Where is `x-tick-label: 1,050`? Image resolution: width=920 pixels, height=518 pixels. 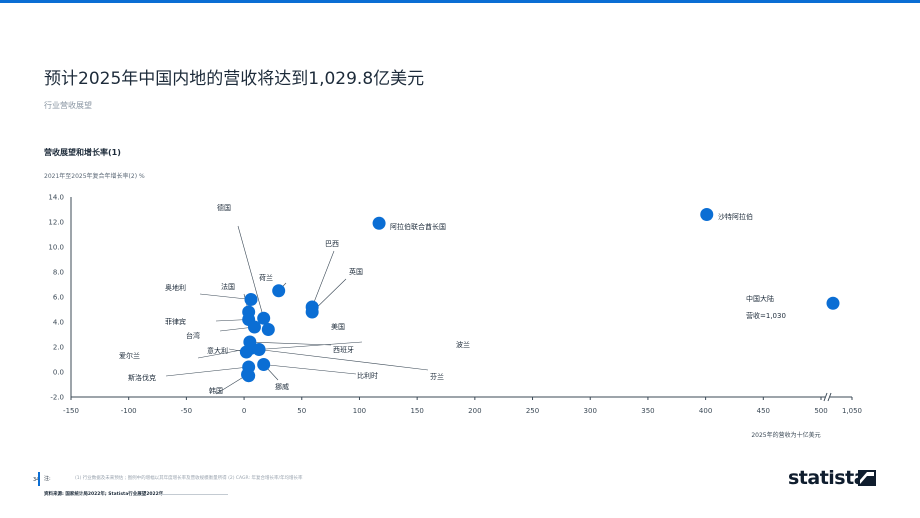 x-tick-label: 1,050 is located at coordinates (852, 411).